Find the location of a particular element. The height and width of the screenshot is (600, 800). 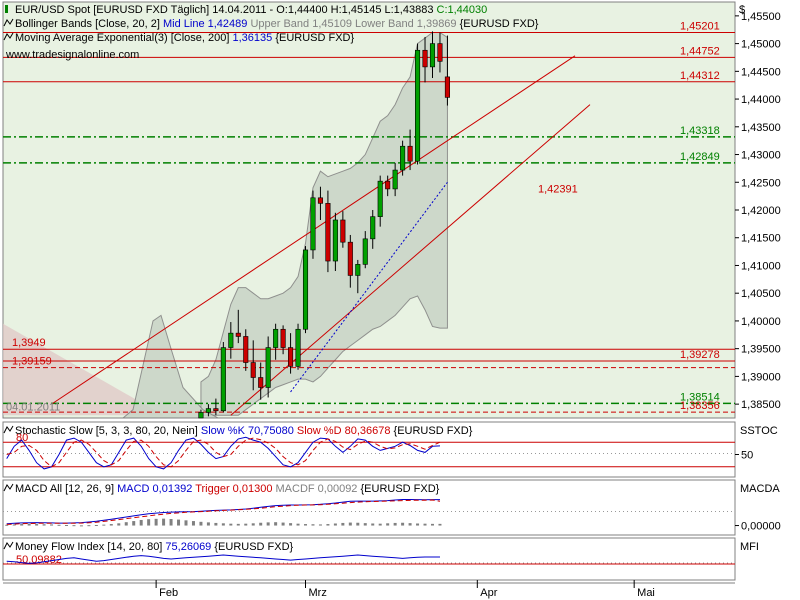

panel-title-part: MACD 0,01392 is located at coordinates (156, 489).